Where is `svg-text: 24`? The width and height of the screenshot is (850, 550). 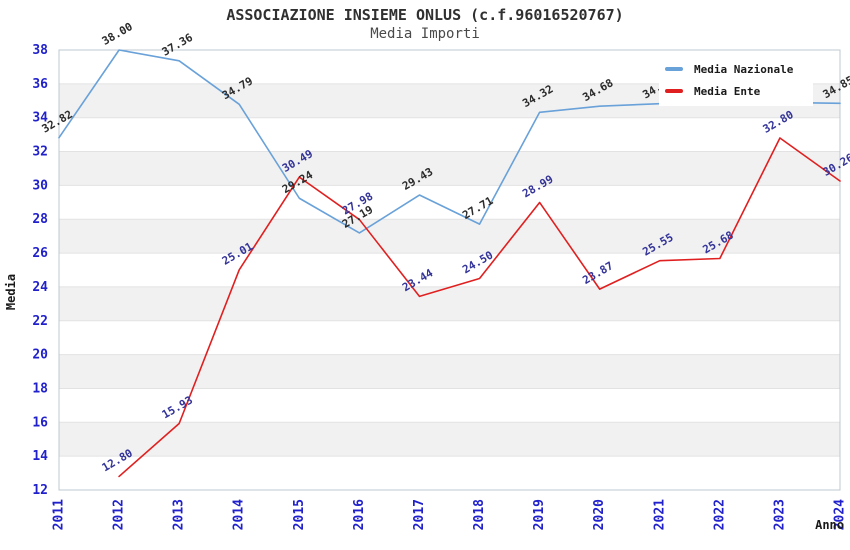
svg-text: 24 is located at coordinates (40, 287).